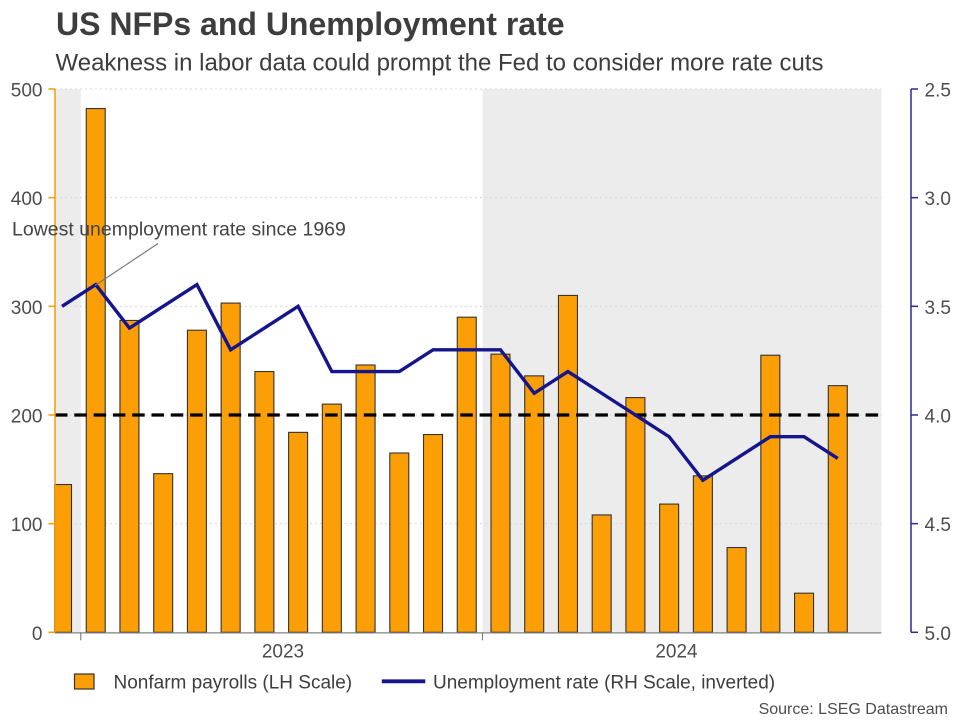  I want to click on annotation-label: Lowest unemployment rate since 1969, so click(179, 230).